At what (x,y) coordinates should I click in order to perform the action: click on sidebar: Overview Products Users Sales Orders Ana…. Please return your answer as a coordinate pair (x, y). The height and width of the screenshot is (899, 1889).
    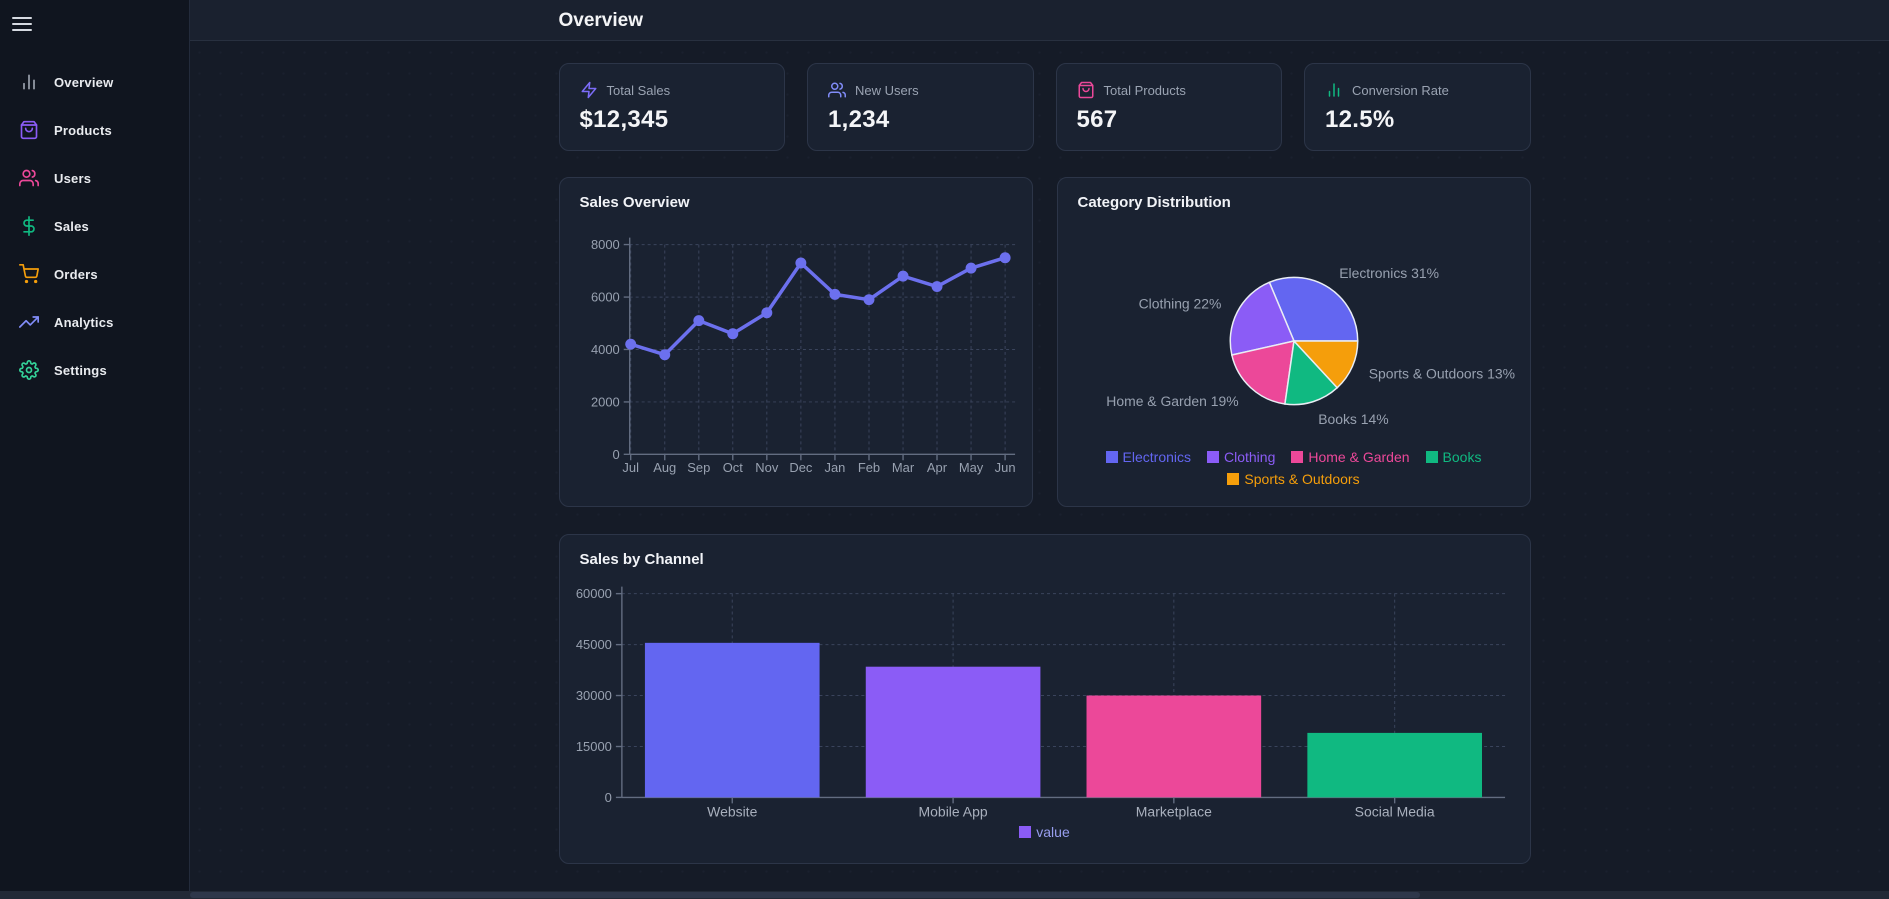
    Looking at the image, I should click on (95, 449).